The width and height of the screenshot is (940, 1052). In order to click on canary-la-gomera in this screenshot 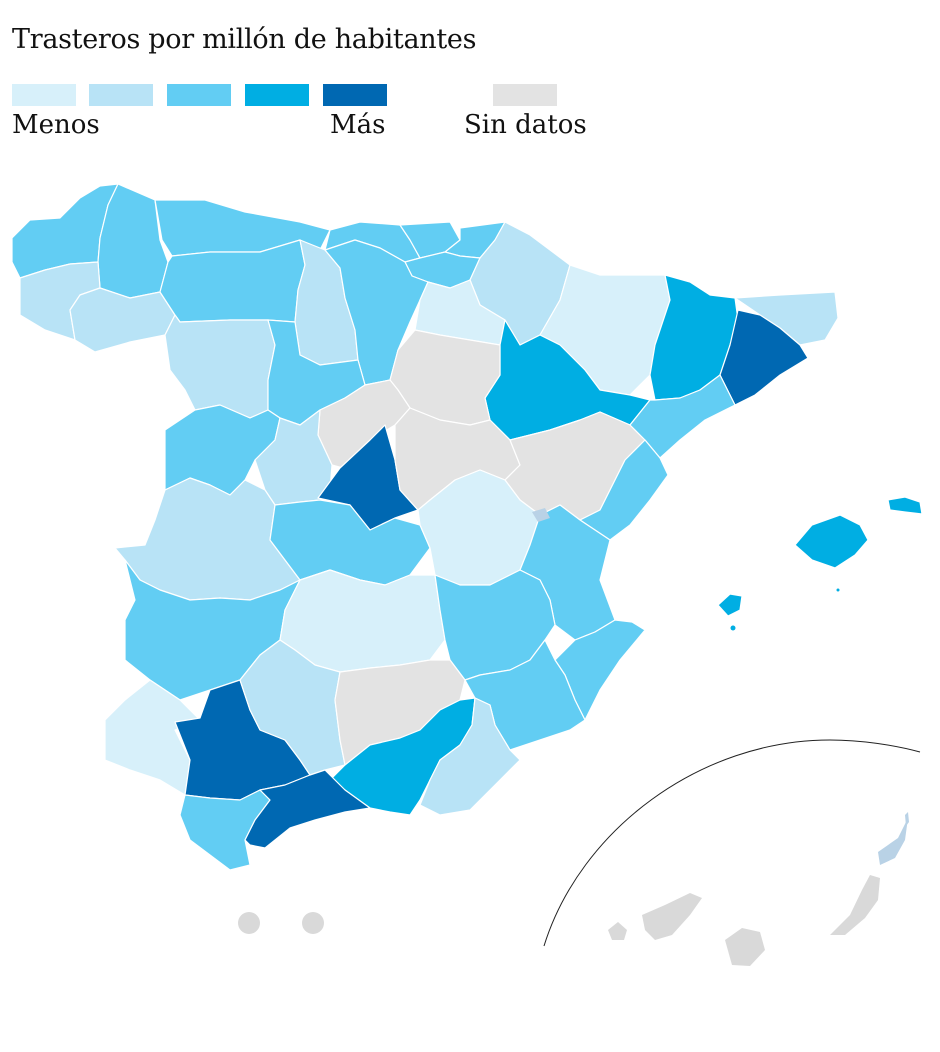, I will do `click(617, 931)`.